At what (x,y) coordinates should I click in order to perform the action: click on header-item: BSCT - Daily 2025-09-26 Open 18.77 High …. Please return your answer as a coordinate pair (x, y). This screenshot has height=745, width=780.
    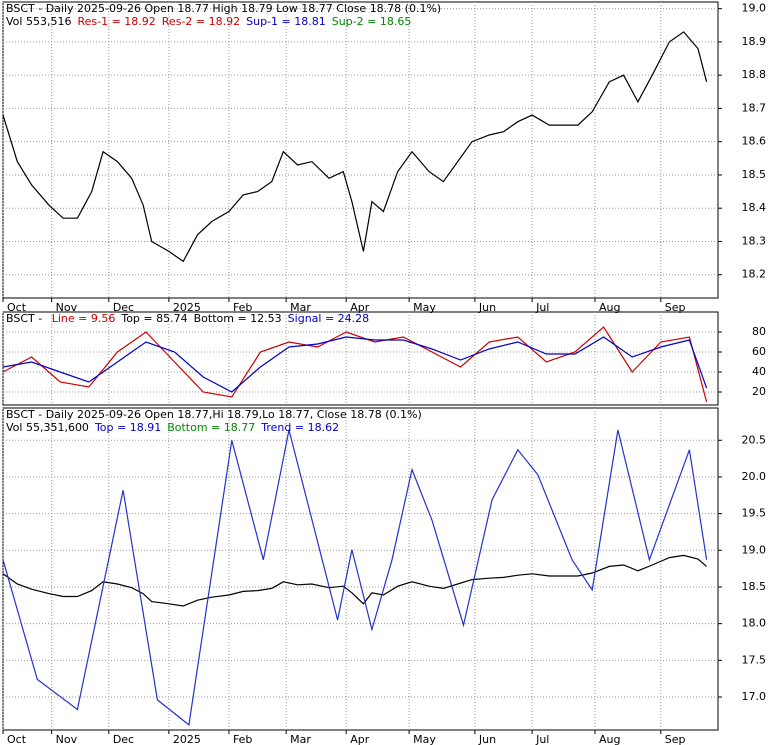
    Looking at the image, I should click on (223, 8).